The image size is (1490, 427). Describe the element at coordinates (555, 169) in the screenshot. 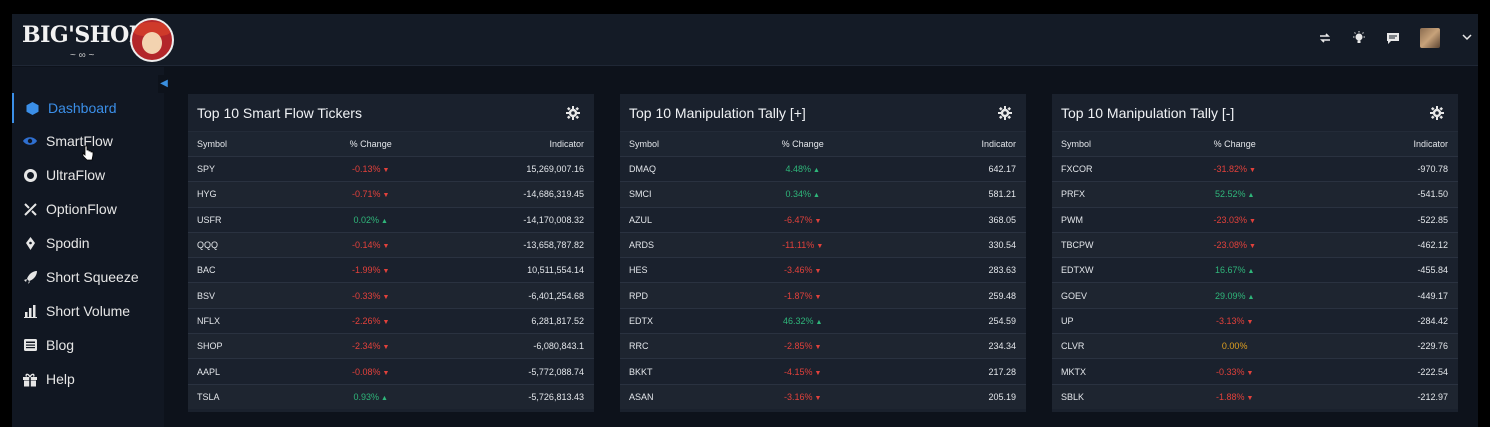

I see `cell-indicator: 15,269,007.16` at that location.